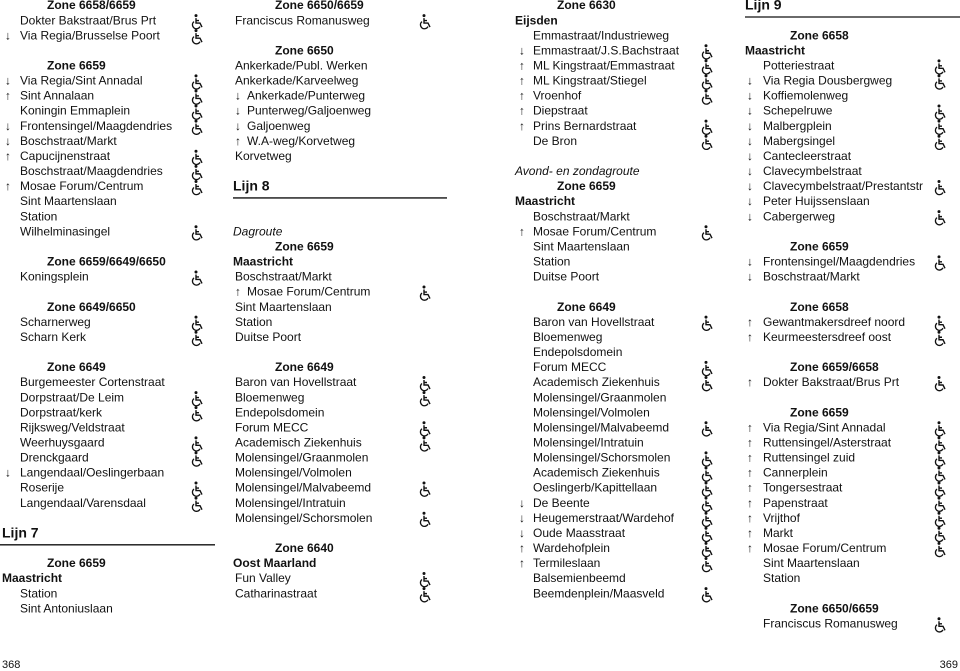  I want to click on stop-name: Oude Maasstraat, so click(579, 533).